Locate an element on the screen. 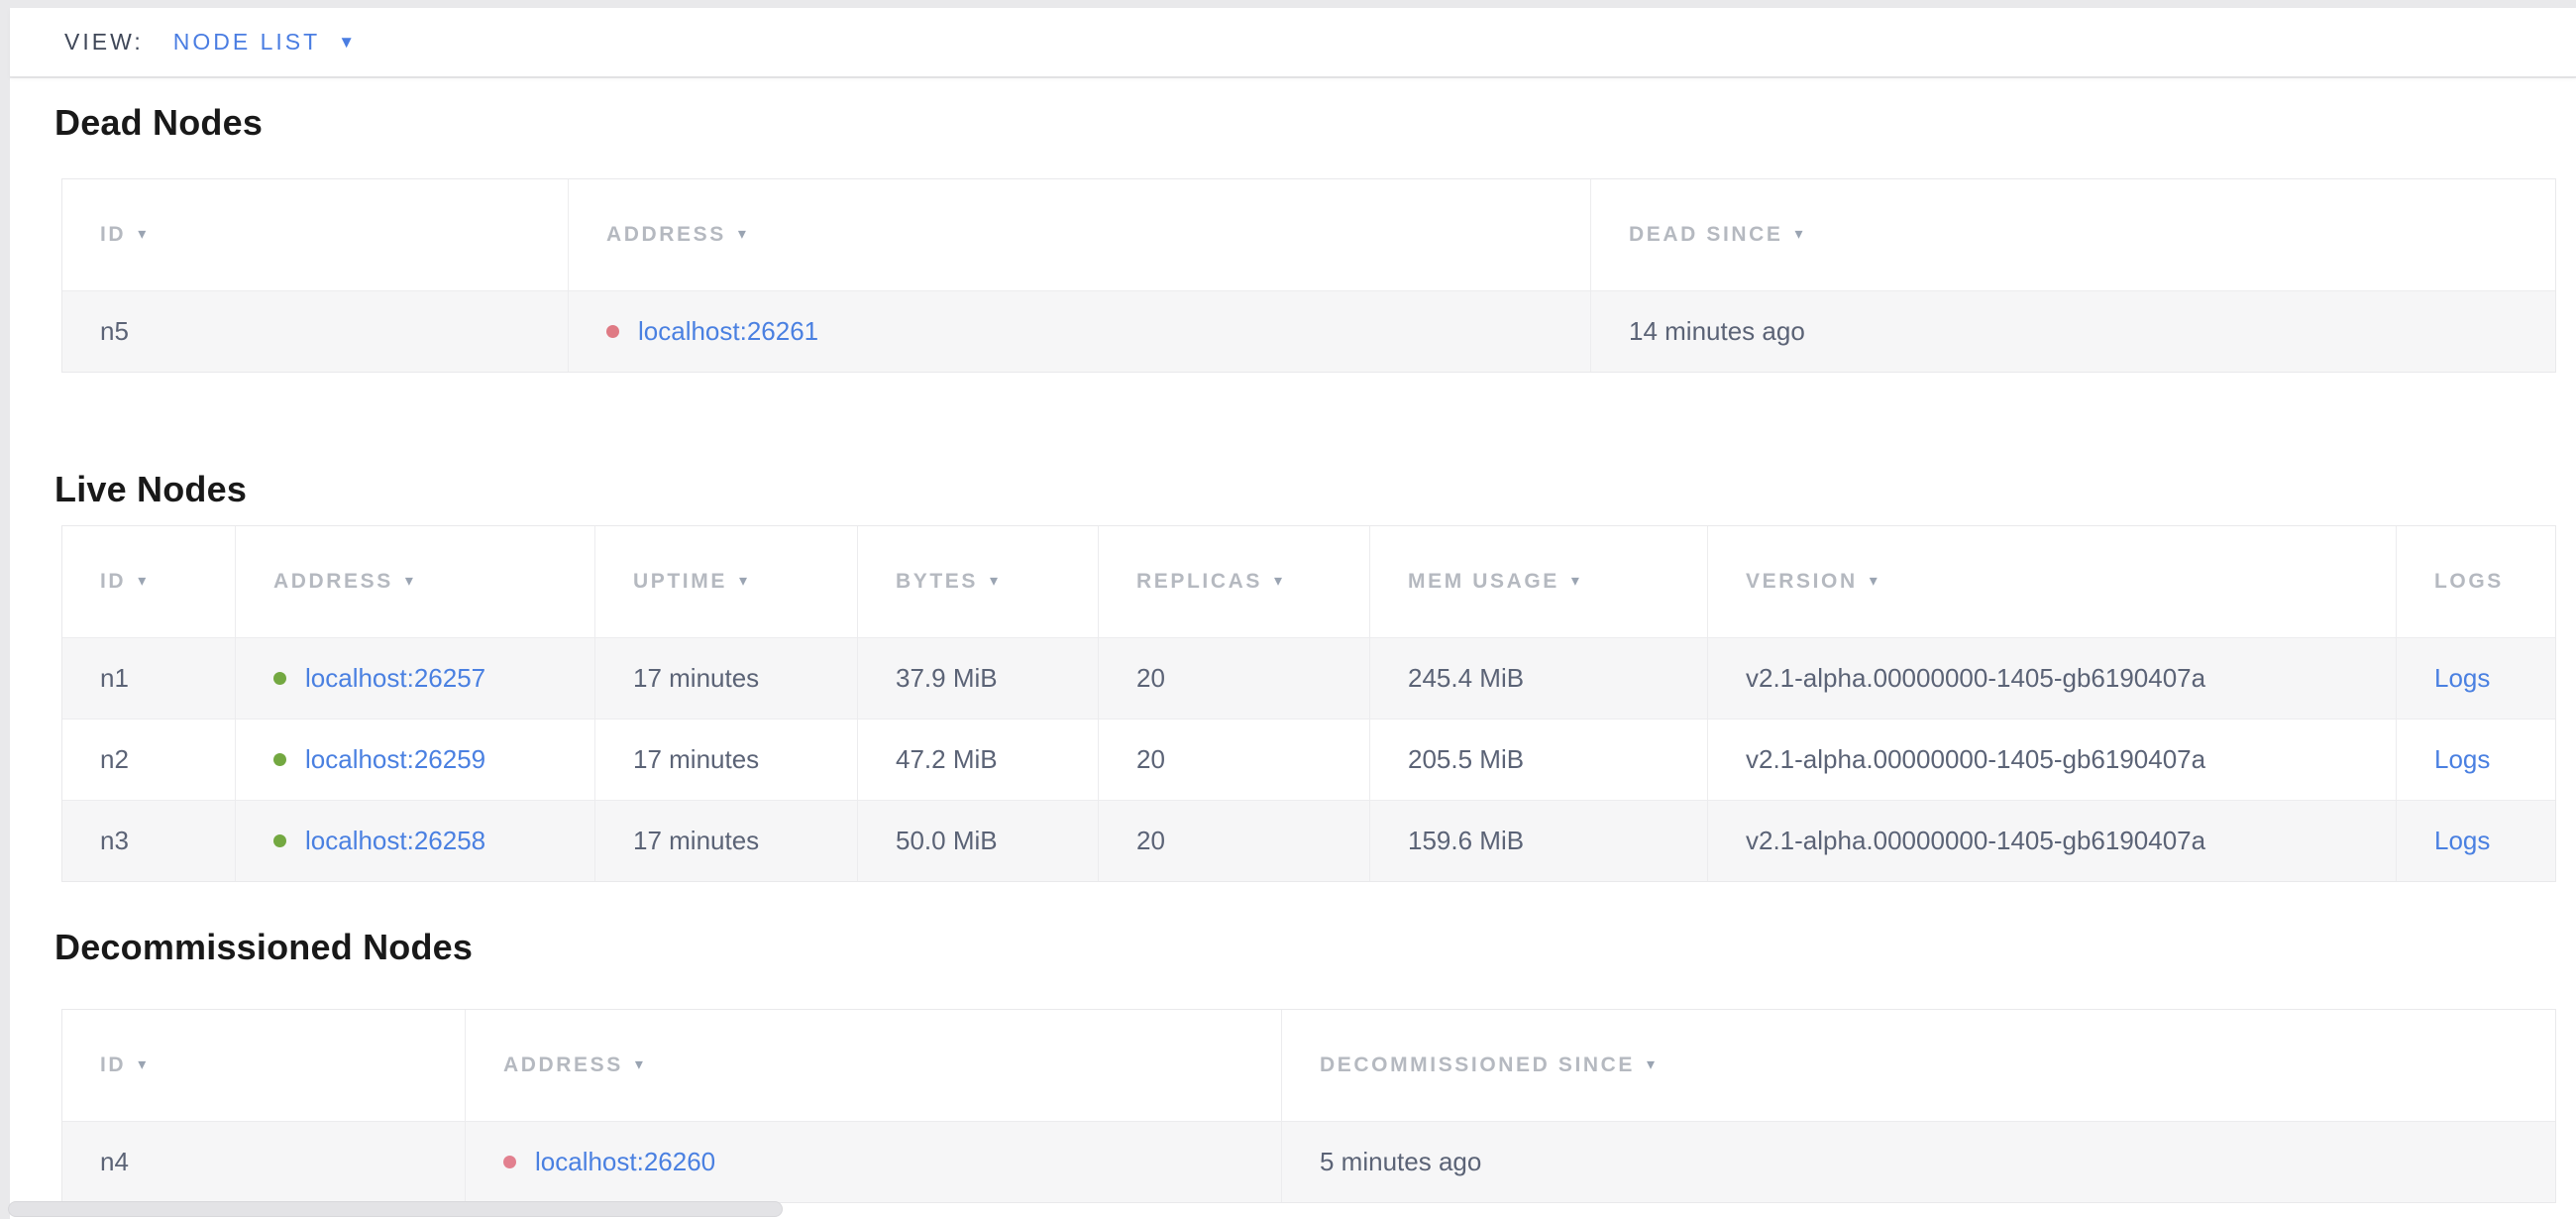  column-header-mem-usage: MEM USAGE ▾ is located at coordinates (1538, 582).